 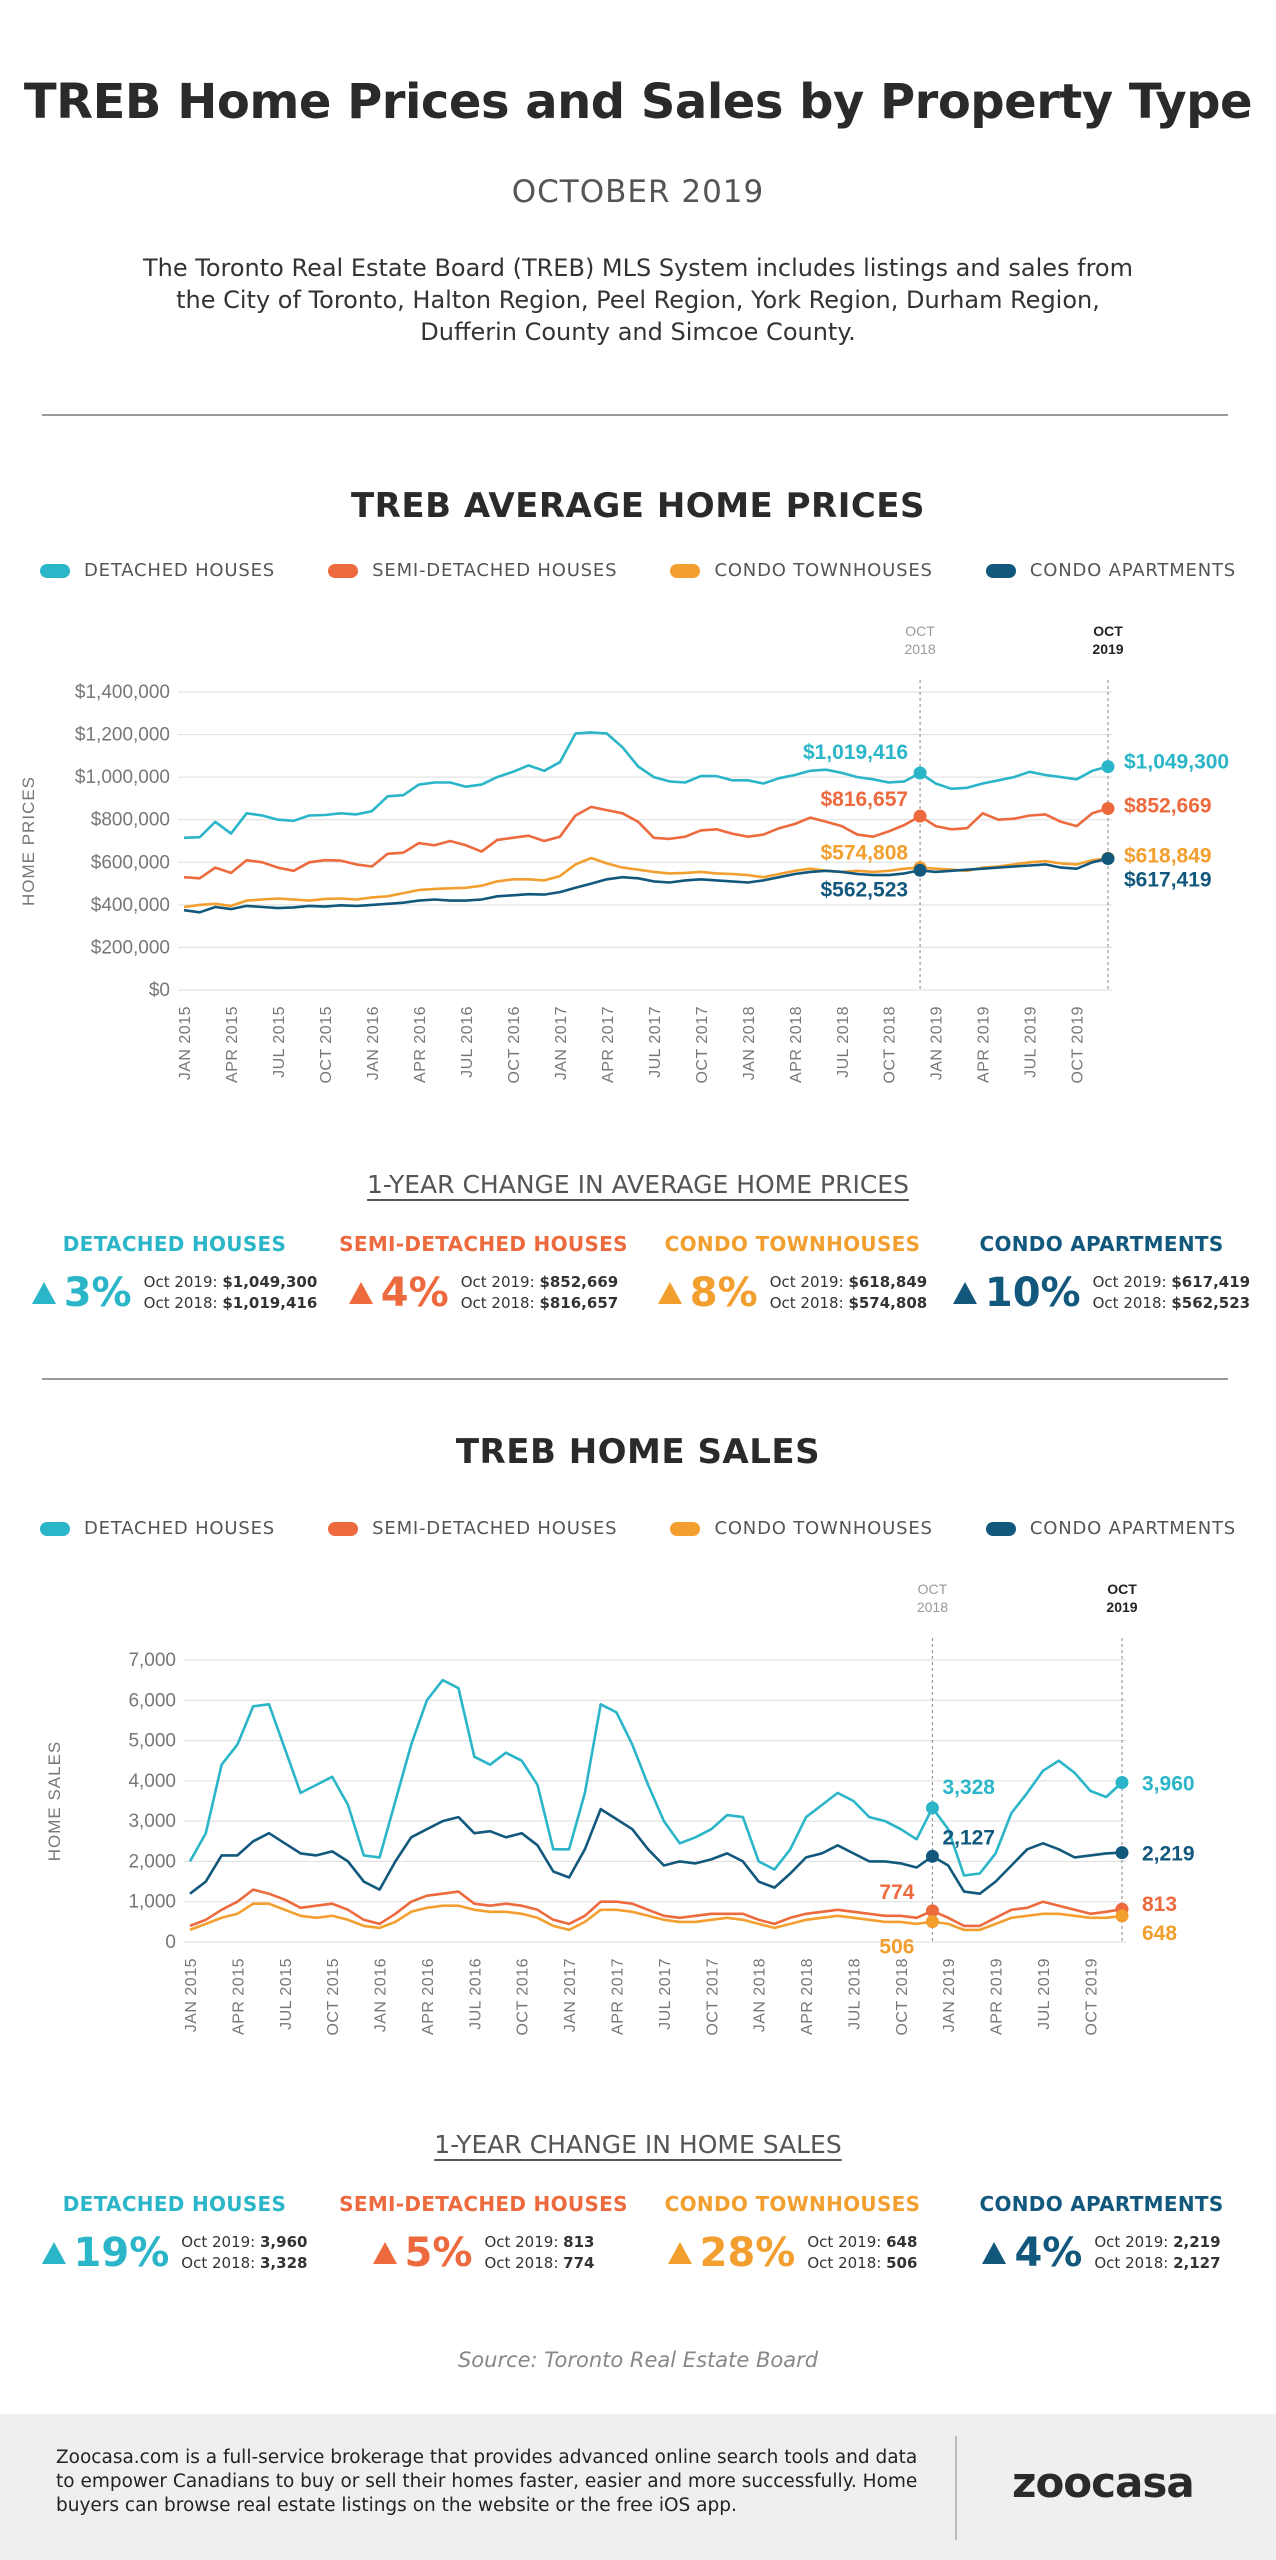 What do you see at coordinates (1132, 570) in the screenshot?
I see `legend-label: CONDO APARTMENTS` at bounding box center [1132, 570].